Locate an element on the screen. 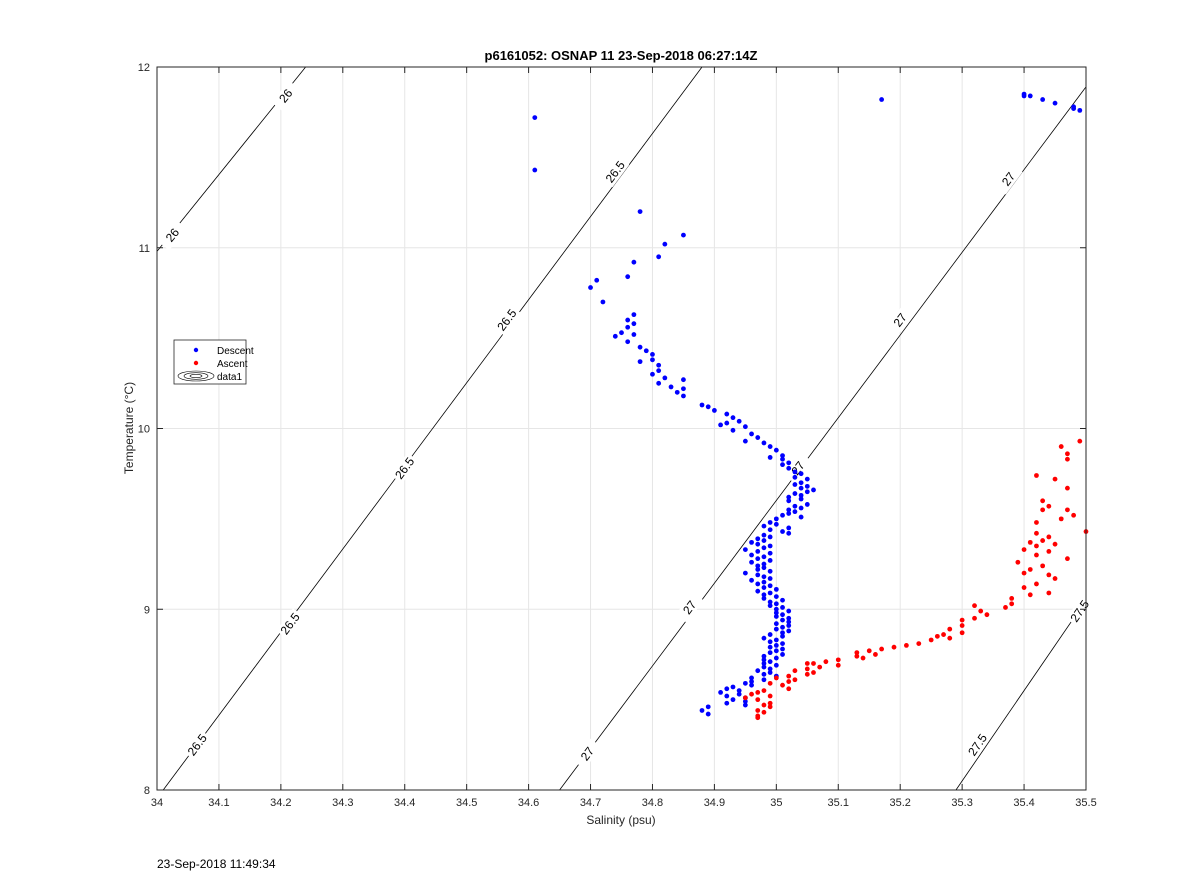  contour-icon is located at coordinates (196, 376).